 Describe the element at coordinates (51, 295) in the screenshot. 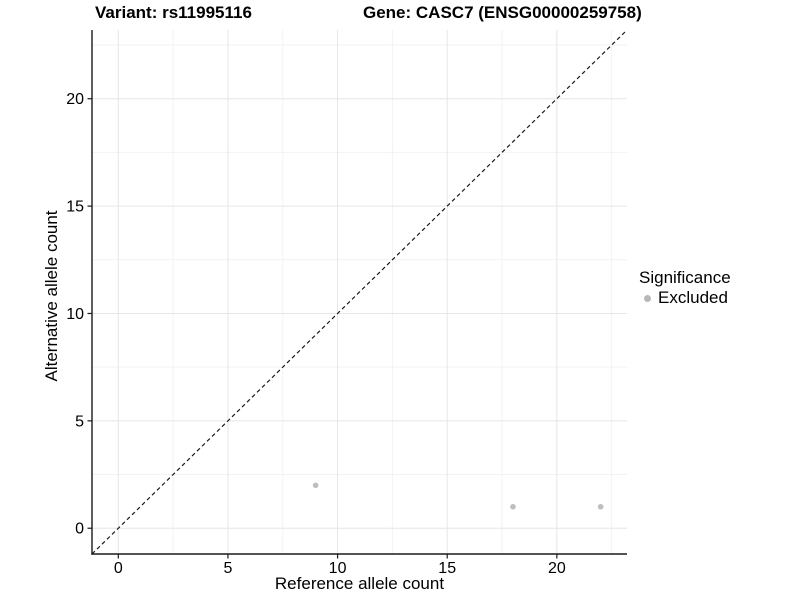

I see `y-axis-title: Alternative allele count` at that location.